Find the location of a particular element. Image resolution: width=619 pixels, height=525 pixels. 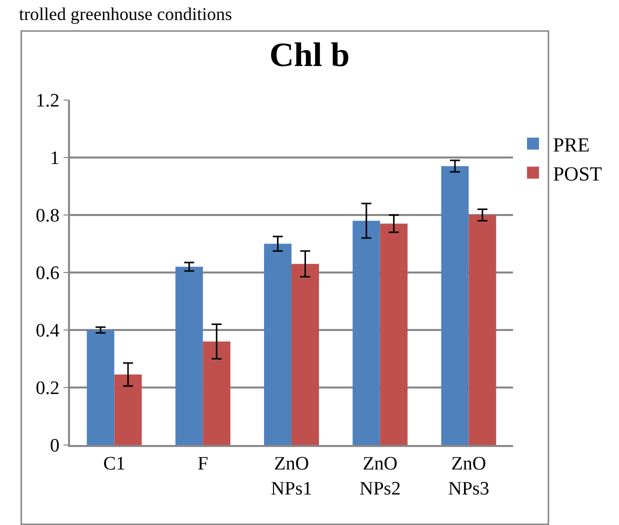

x-tick-label: ZnO NPs2 is located at coordinates (380, 477).